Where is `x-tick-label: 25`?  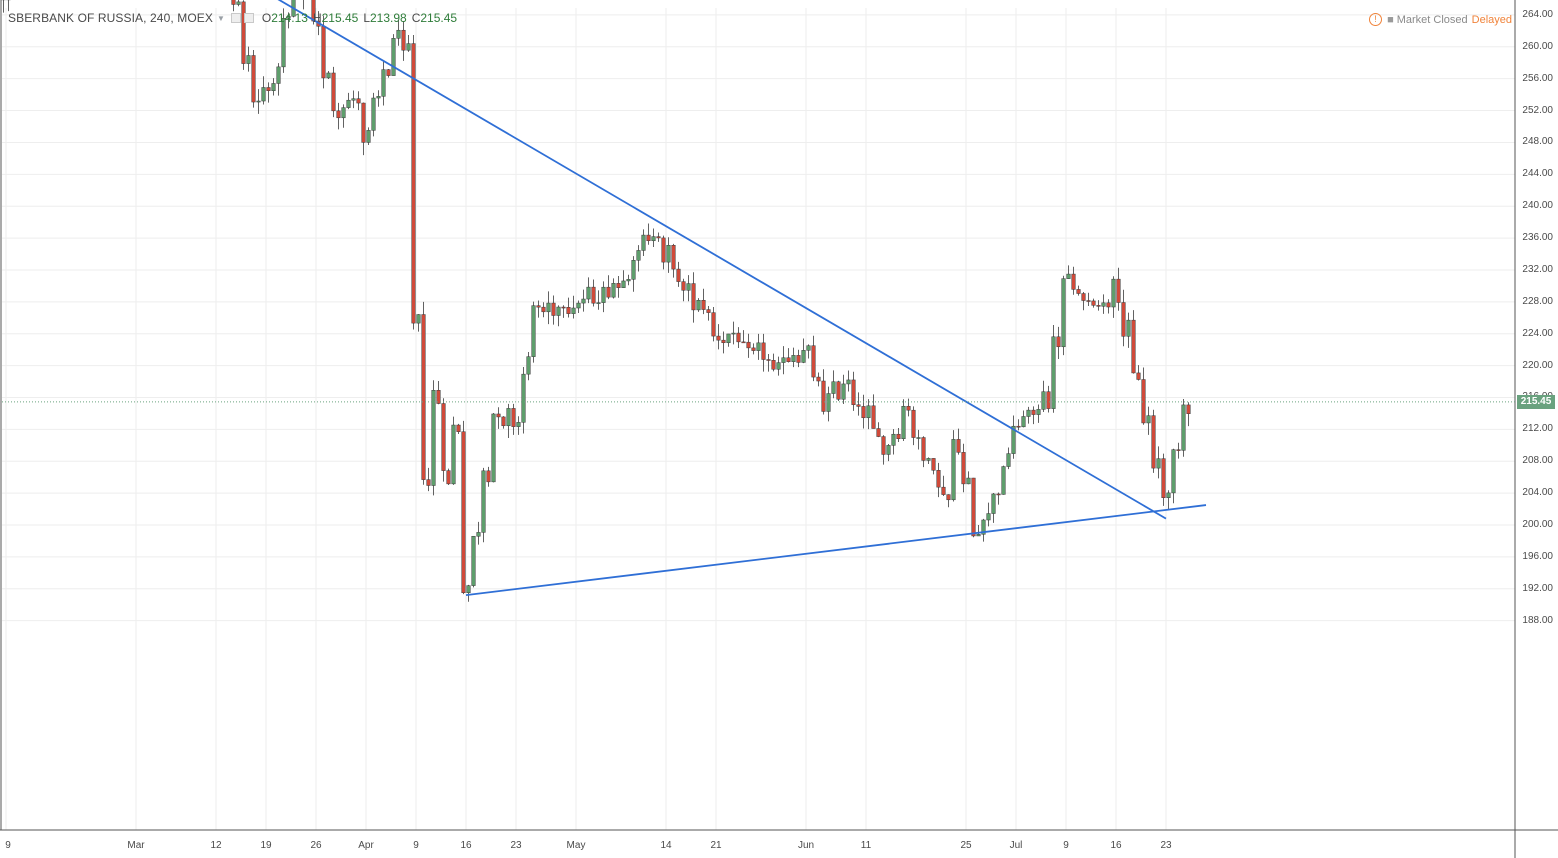
x-tick-label: 25 is located at coordinates (966, 845).